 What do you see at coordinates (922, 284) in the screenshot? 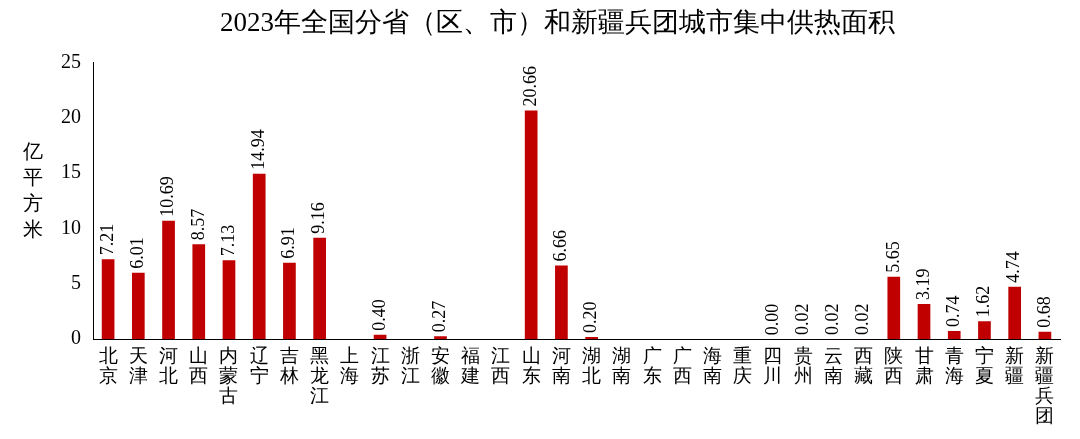
I see `data-label: 3.19` at bounding box center [922, 284].